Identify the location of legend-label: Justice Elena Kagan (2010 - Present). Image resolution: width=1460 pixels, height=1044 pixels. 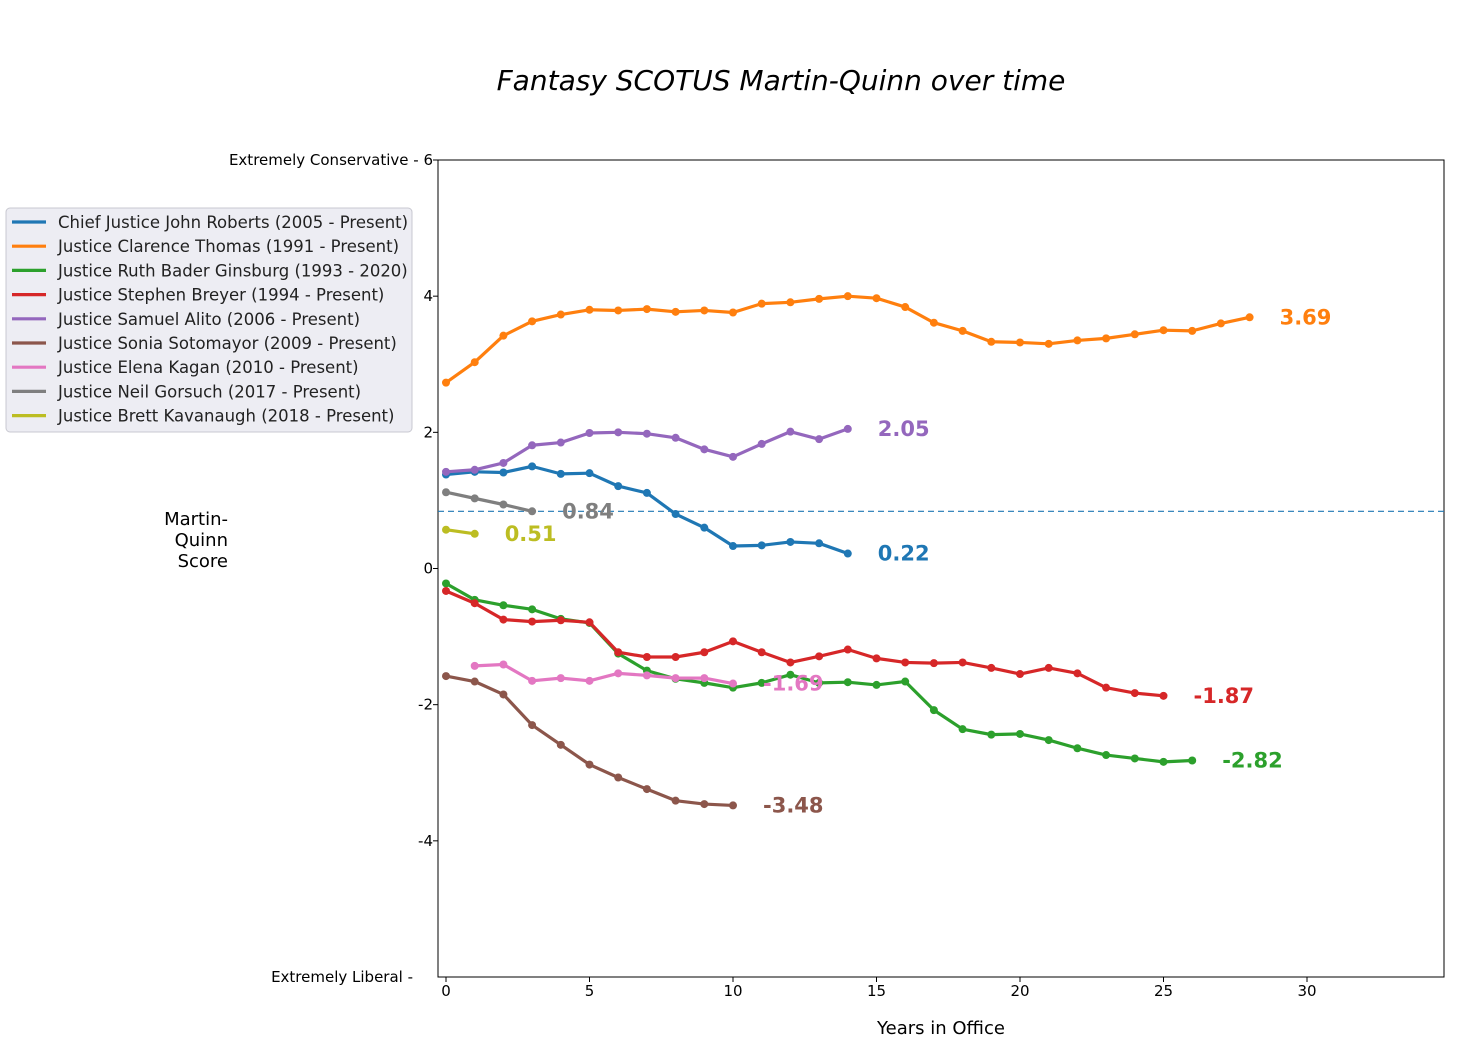
(208, 367).